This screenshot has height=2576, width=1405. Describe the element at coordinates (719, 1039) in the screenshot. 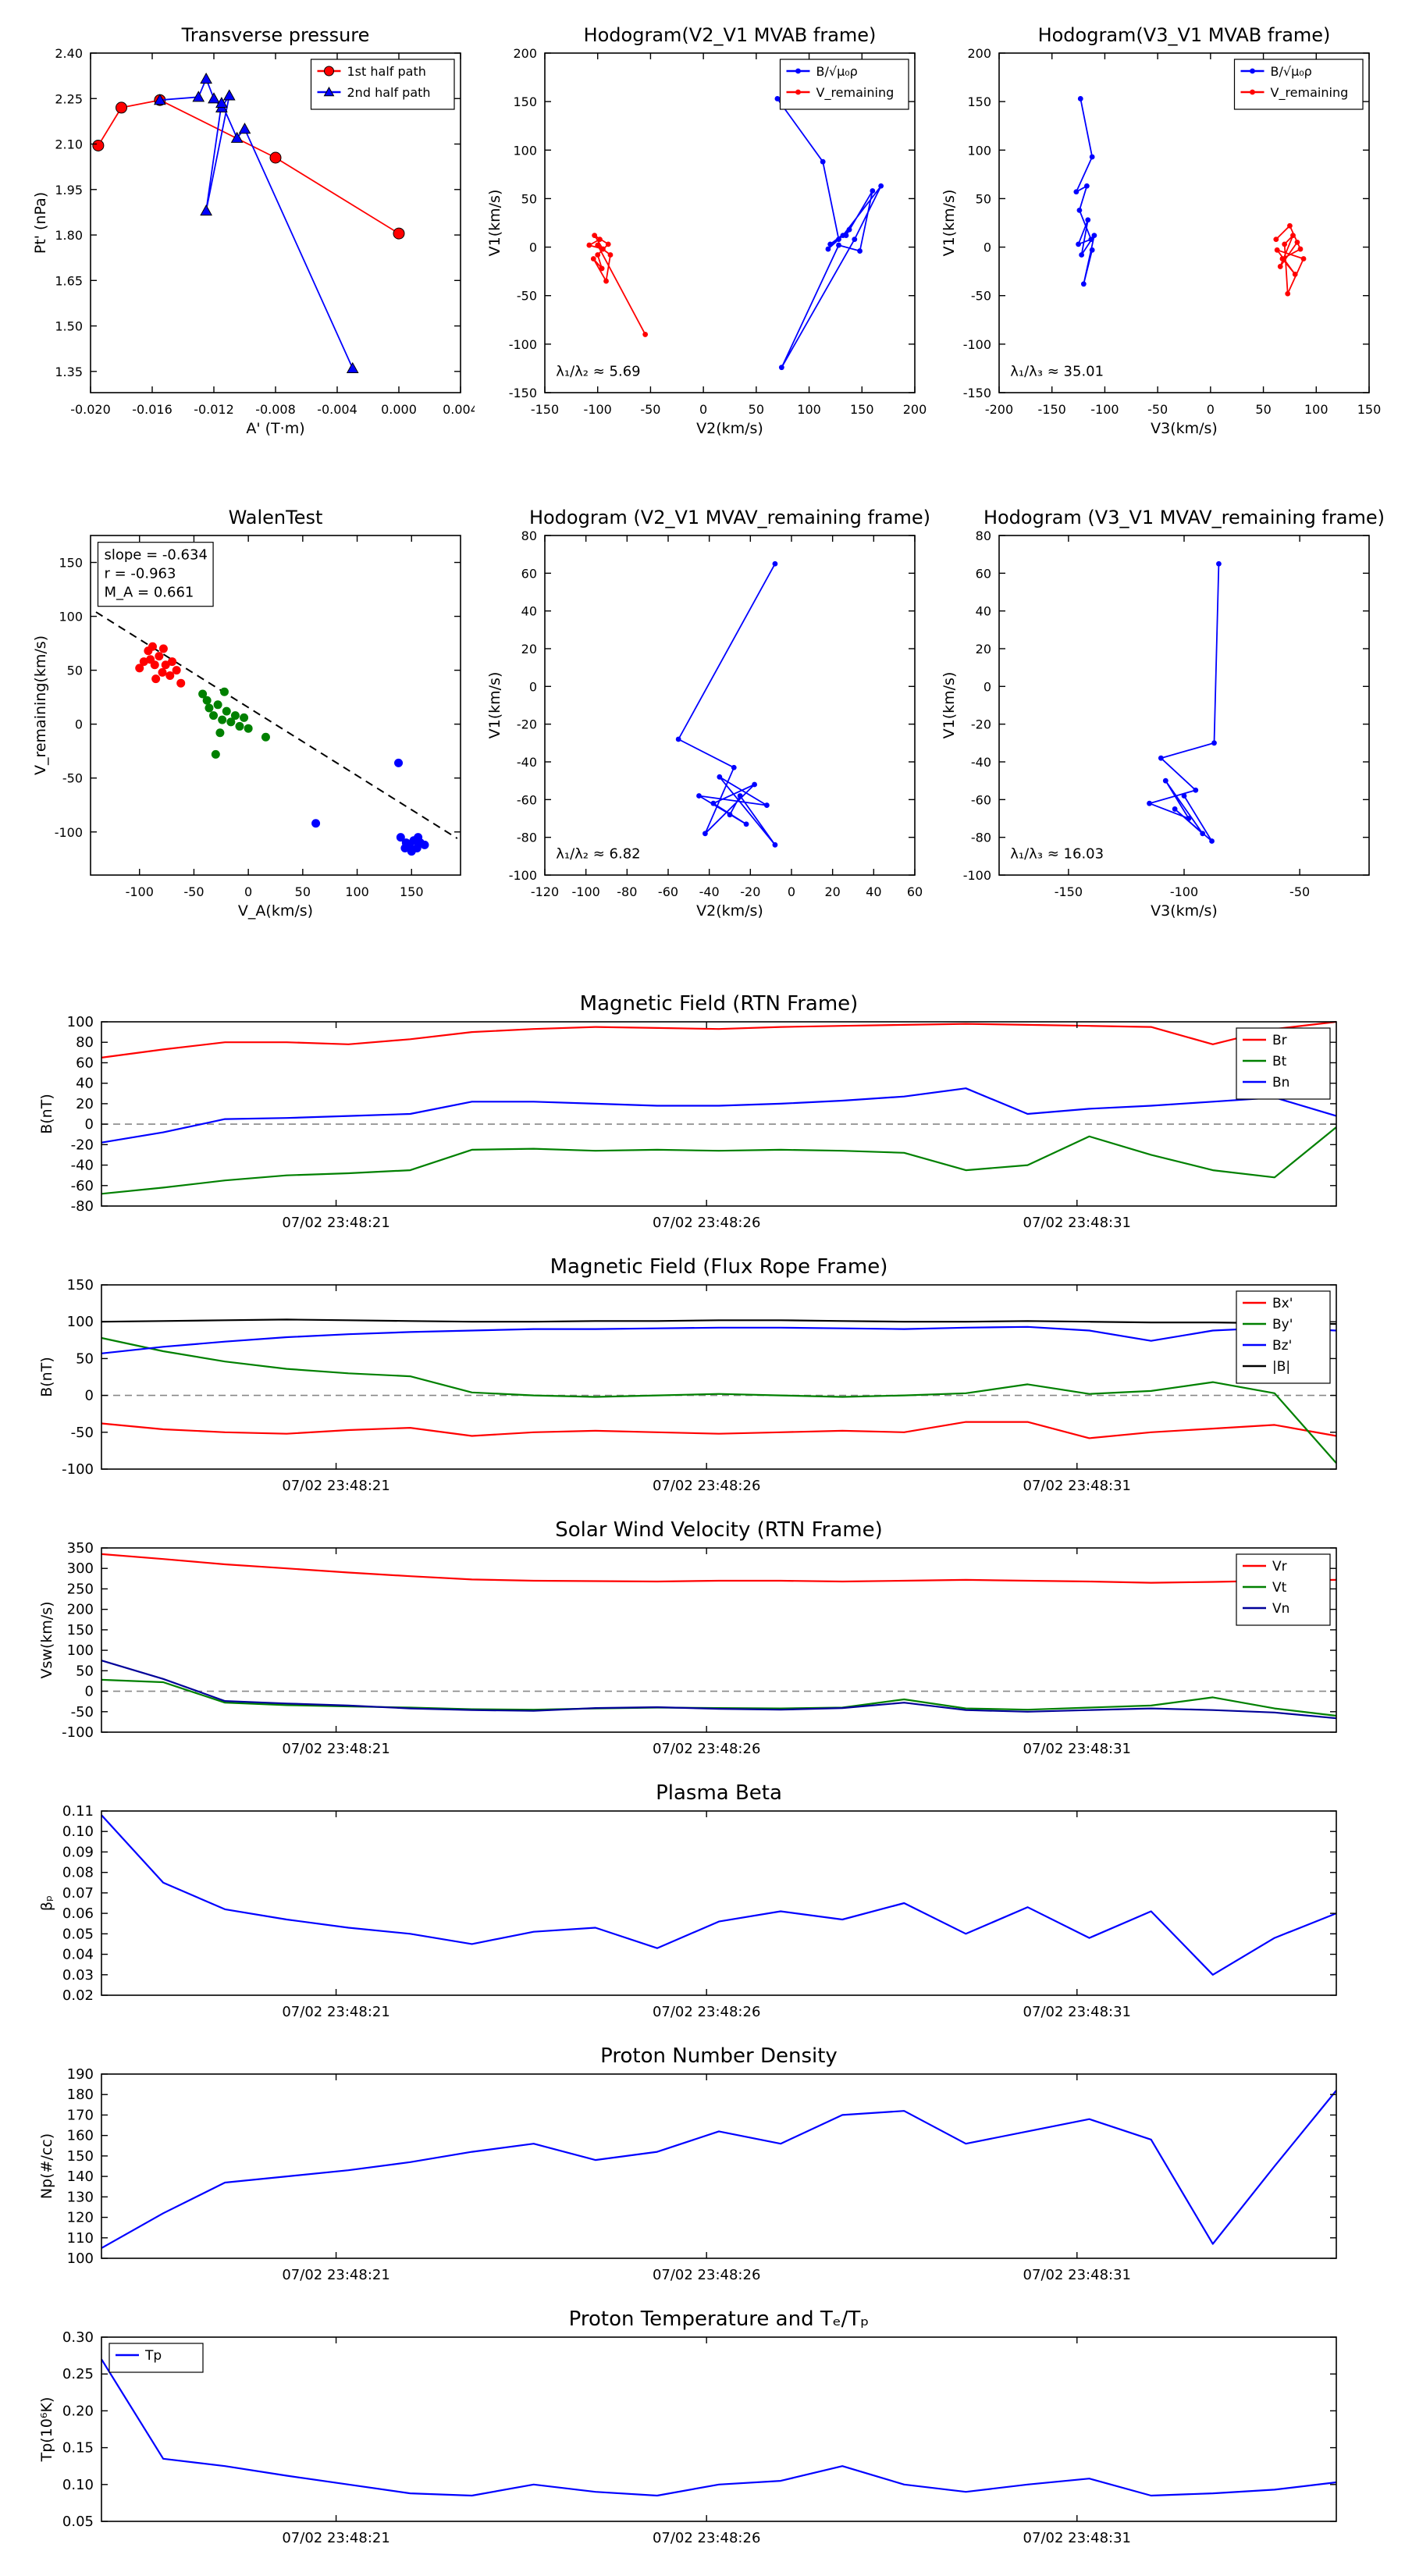

I see `series-Br` at that location.